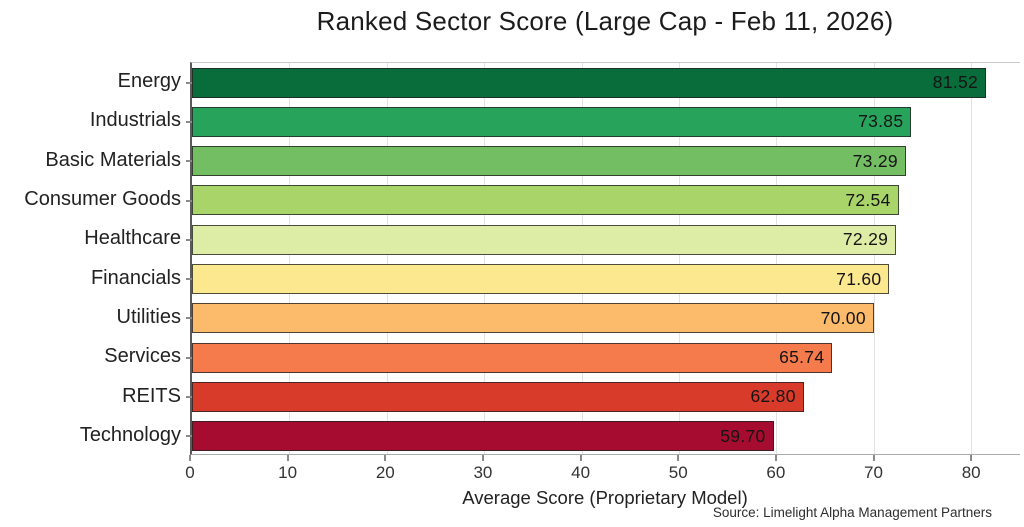 Image resolution: width=1024 pixels, height=527 pixels. What do you see at coordinates (189, 279) in the screenshot?
I see `y-tick-financials` at bounding box center [189, 279].